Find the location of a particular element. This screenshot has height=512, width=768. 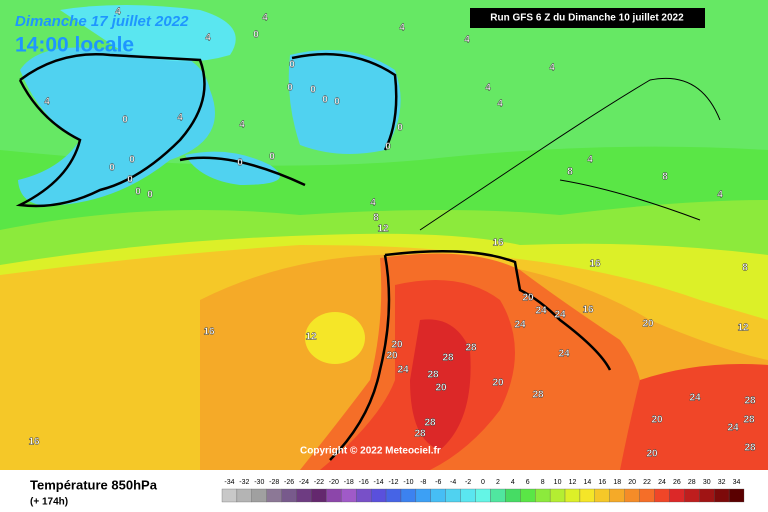

time-label: 14:00 locale is located at coordinates (74, 45).